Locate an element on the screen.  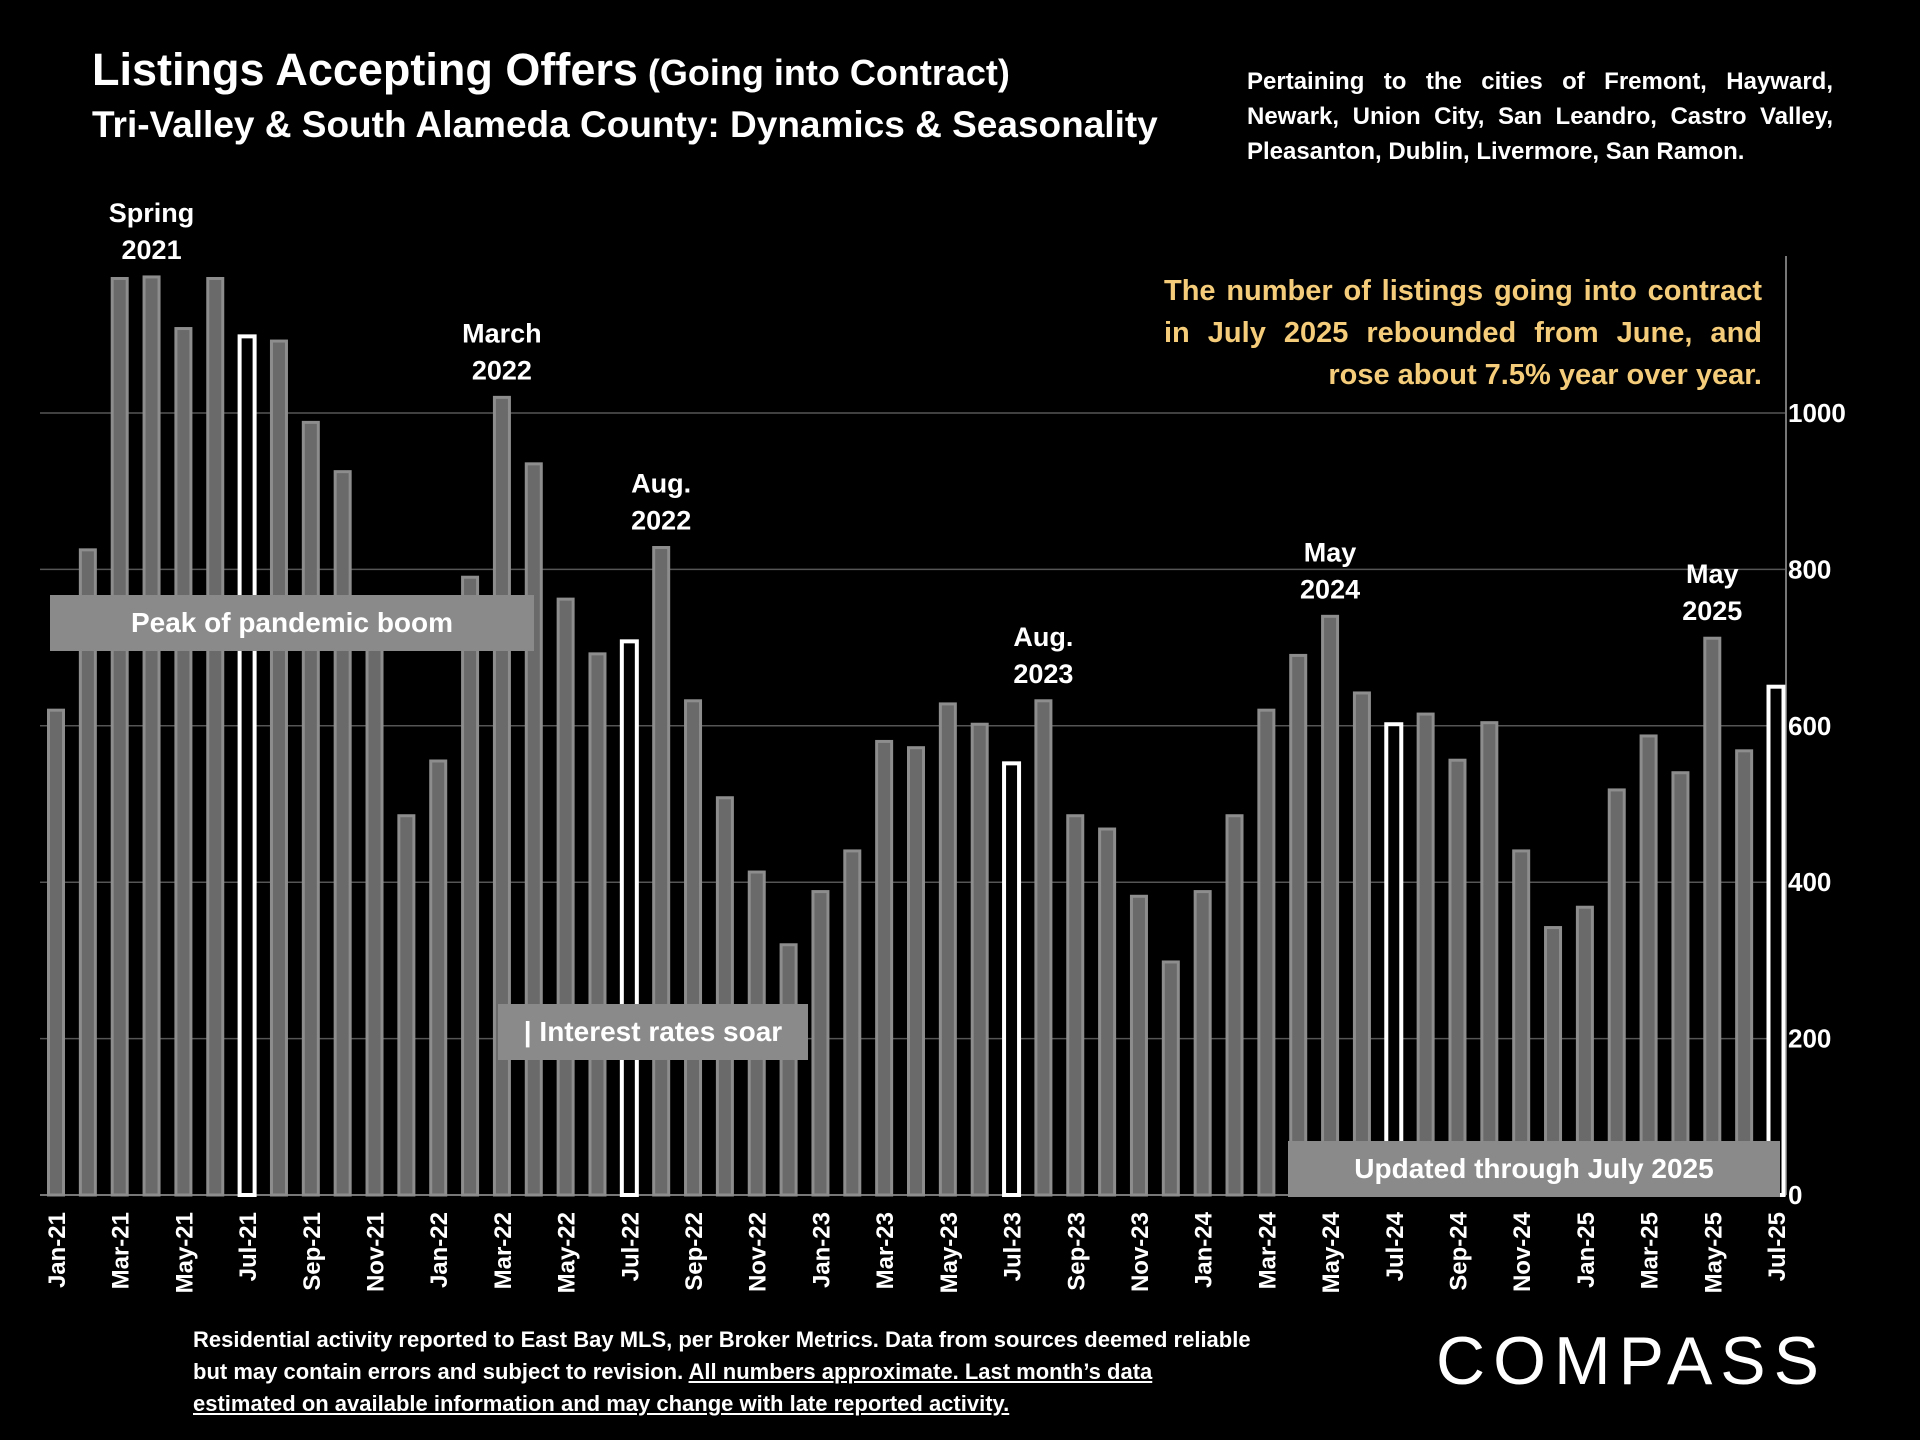
x-tick-sep-22: Sep-22 is located at coordinates (694, 1251).